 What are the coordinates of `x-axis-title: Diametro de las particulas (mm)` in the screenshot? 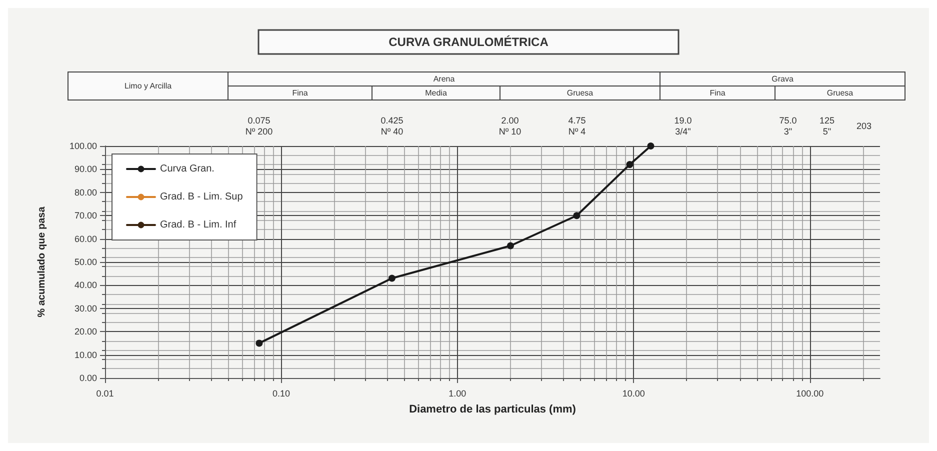 It's located at (492, 409).